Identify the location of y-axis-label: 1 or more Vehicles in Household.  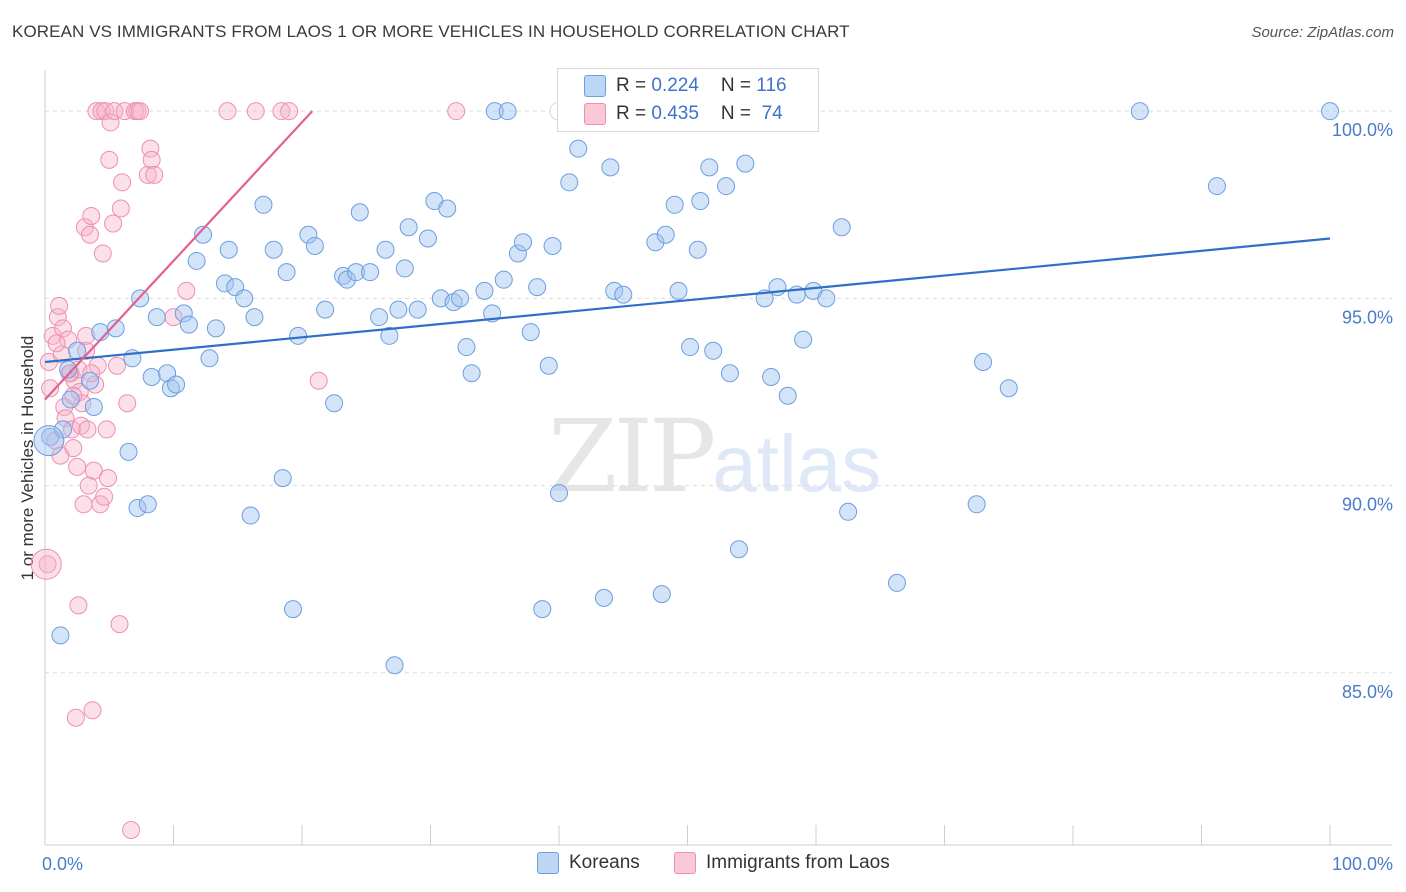
(27, 458).